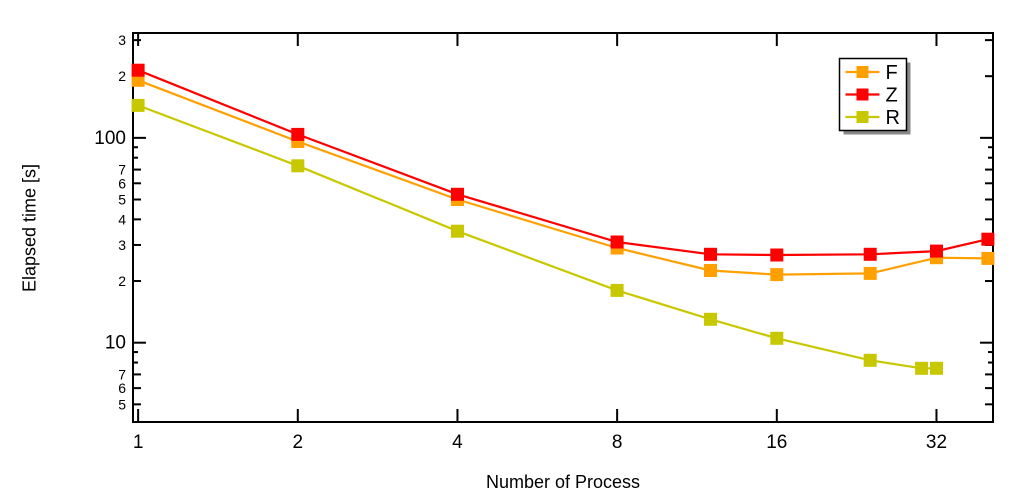 The width and height of the screenshot is (1018, 498). Describe the element at coordinates (862, 72) in the screenshot. I see `legend-marker-F` at that location.